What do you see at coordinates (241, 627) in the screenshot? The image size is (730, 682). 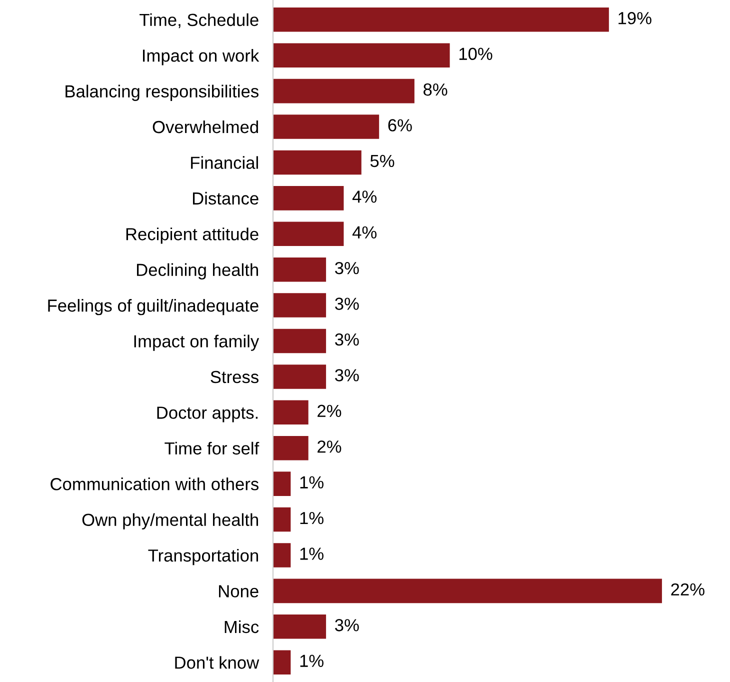 I see `y-tick-label: Misc` at bounding box center [241, 627].